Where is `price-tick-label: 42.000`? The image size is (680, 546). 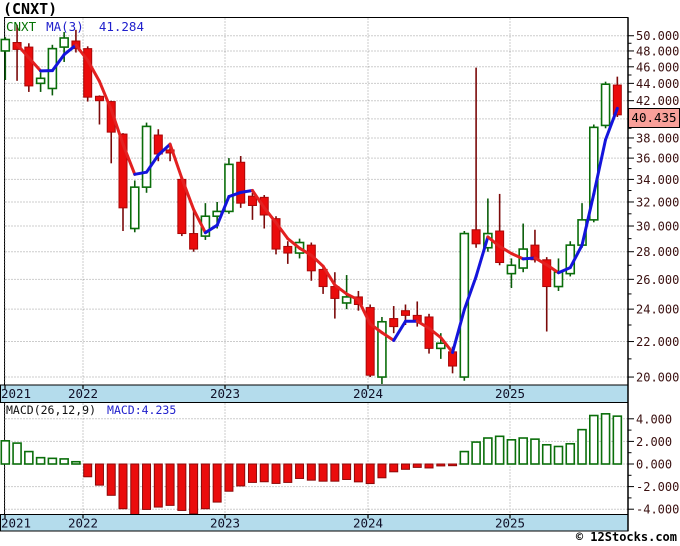 price-tick-label: 42.000 is located at coordinates (657, 101).